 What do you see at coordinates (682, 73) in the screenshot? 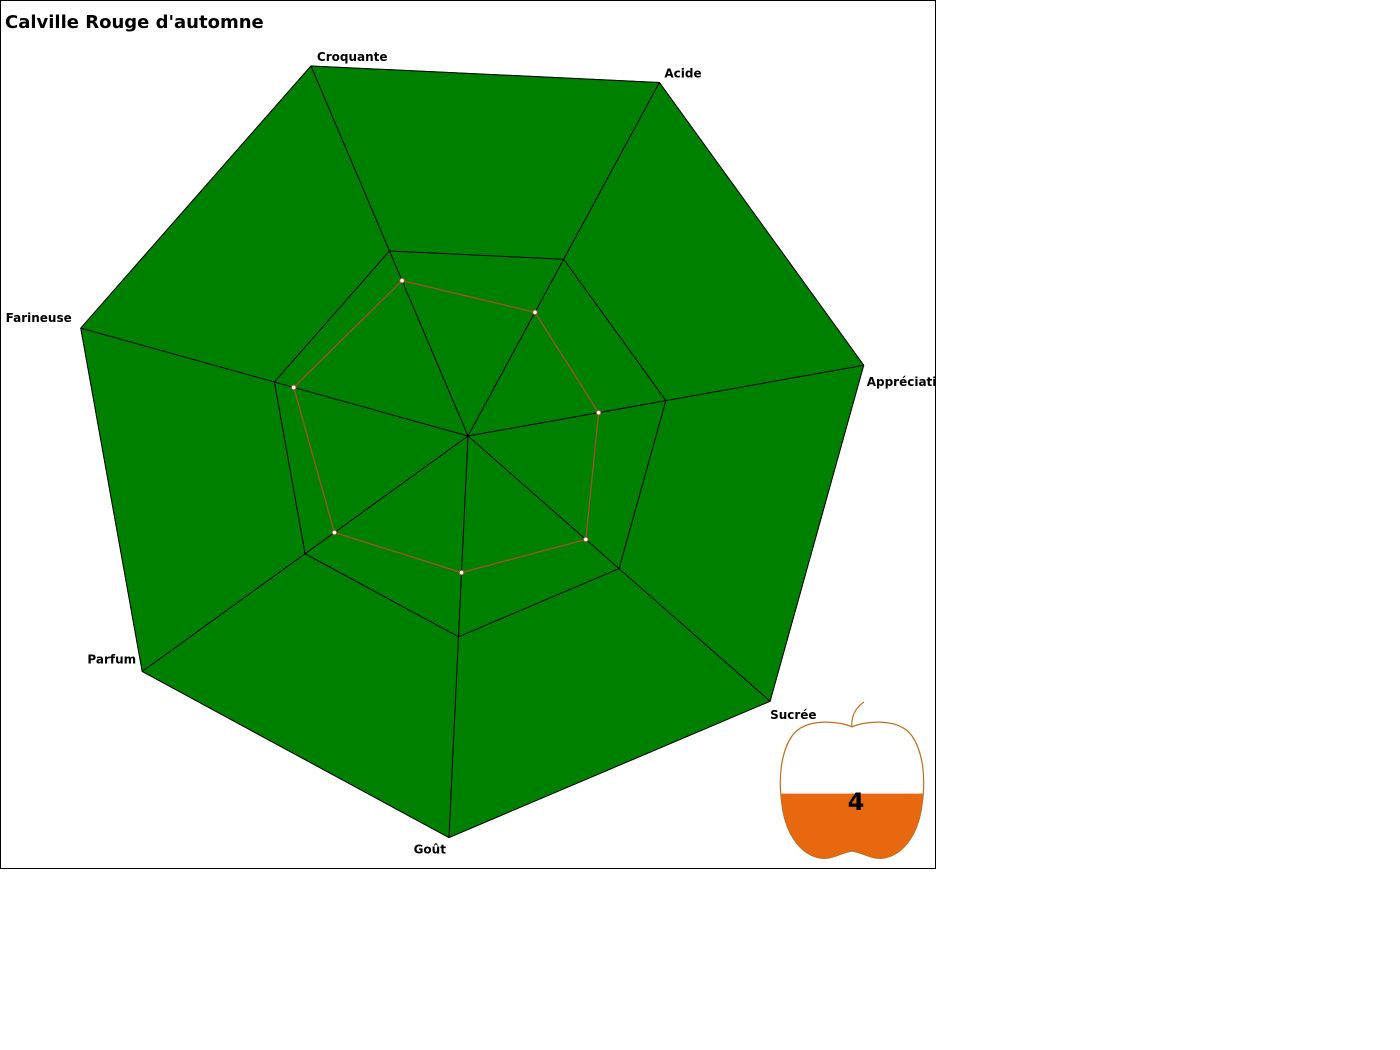
I see `axis-label: Acide` at bounding box center [682, 73].